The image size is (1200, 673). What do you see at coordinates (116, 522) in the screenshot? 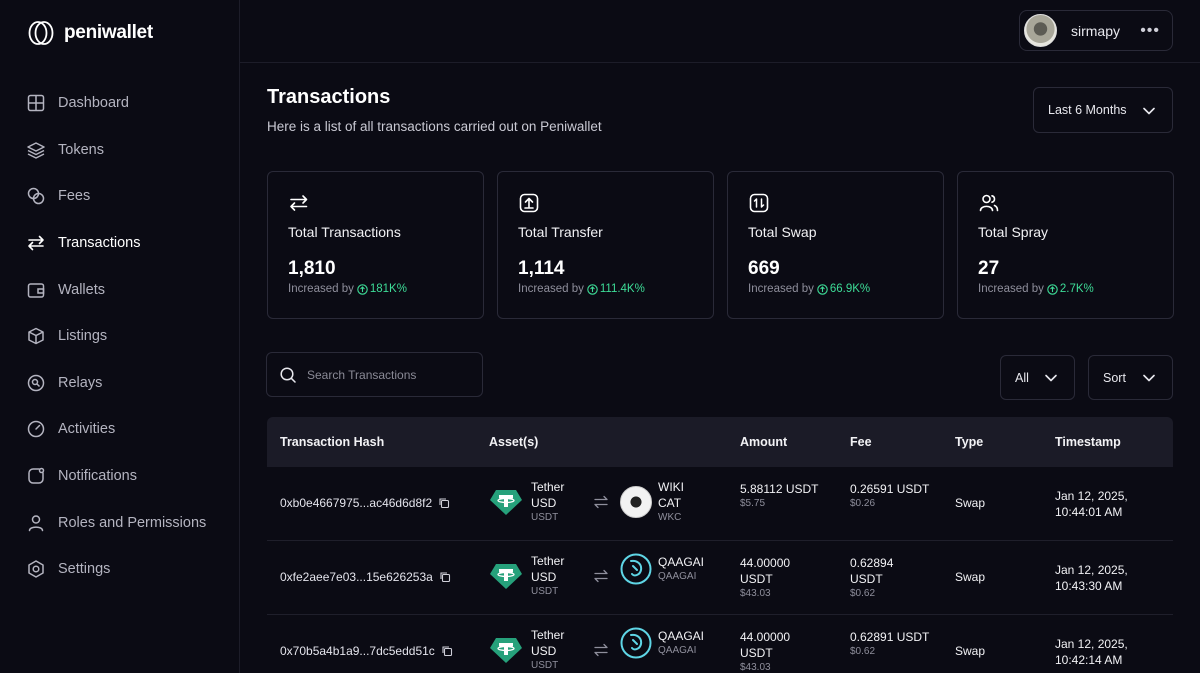
I see `sidebar-item-roles: Roles and Permissions` at bounding box center [116, 522].